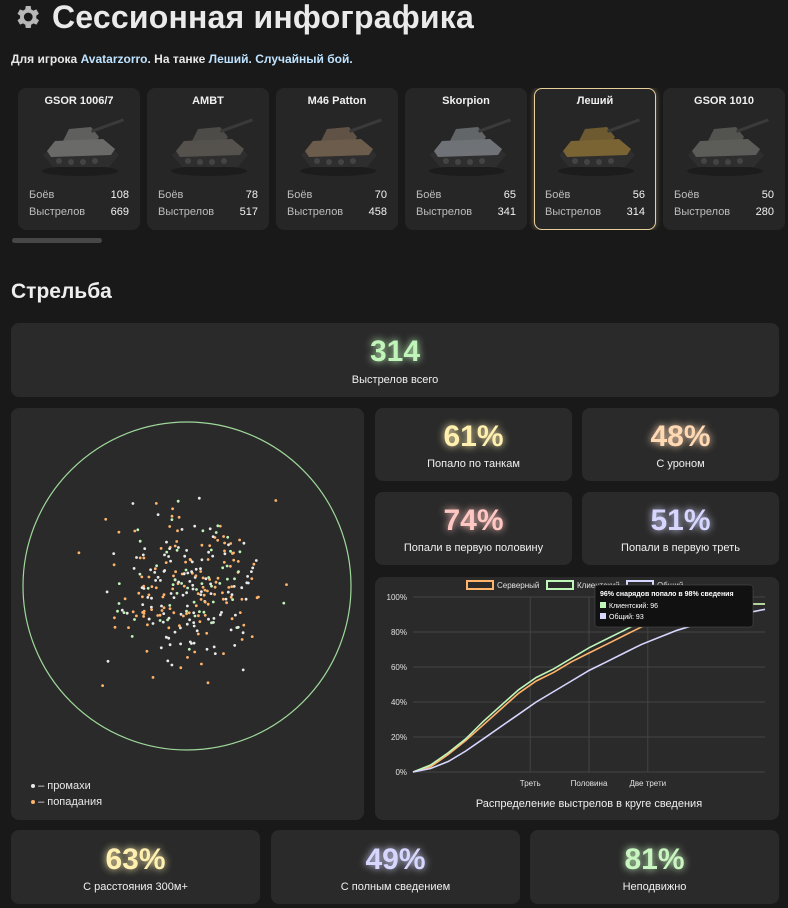  Describe the element at coordinates (208, 159) in the screenshot. I see `tank-card: AMBT Боёв 78 Выстрелов 517` at that location.